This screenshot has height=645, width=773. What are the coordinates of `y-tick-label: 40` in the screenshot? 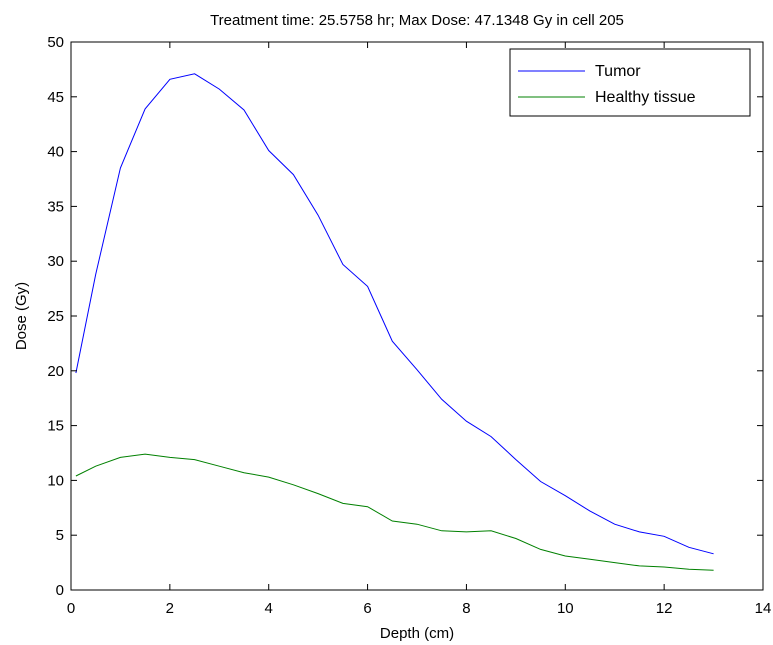 It's located at (55, 152).